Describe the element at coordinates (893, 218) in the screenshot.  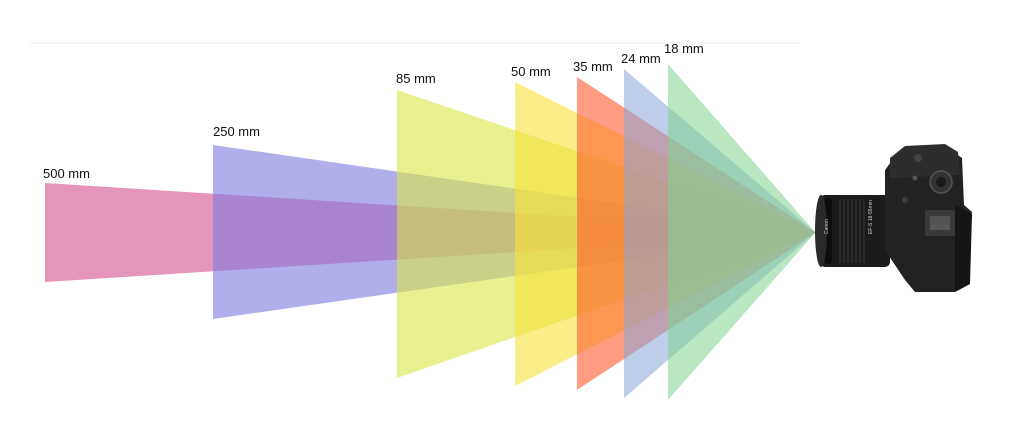
I see `dslr-camera-icon: EF-S 18-55mm Canon` at that location.